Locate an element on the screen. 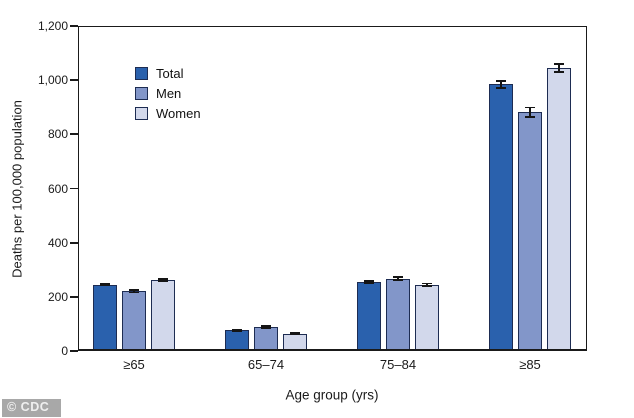 Image resolution: width=634 pixels, height=418 pixels. x-tick-label: ≥85 is located at coordinates (530, 364).